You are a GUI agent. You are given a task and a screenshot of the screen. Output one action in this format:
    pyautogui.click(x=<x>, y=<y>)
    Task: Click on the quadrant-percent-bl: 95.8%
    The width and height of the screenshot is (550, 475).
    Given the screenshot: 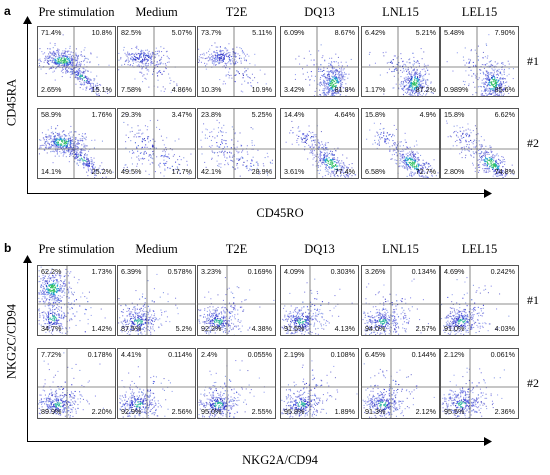 What is the action you would take?
    pyautogui.click(x=294, y=411)
    